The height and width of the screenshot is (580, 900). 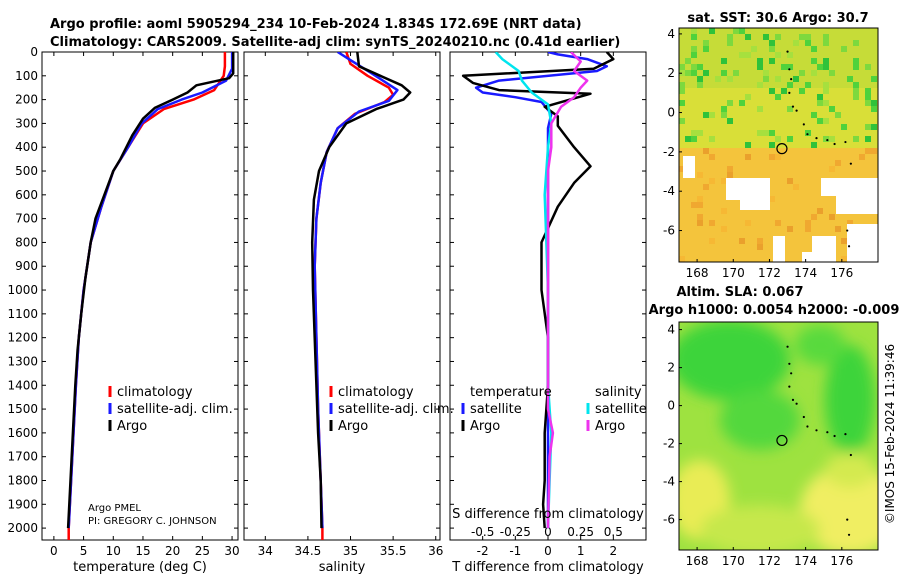 What do you see at coordinates (671, 73) in the screenshot?
I see `map-ytick-label: 2` at bounding box center [671, 73].